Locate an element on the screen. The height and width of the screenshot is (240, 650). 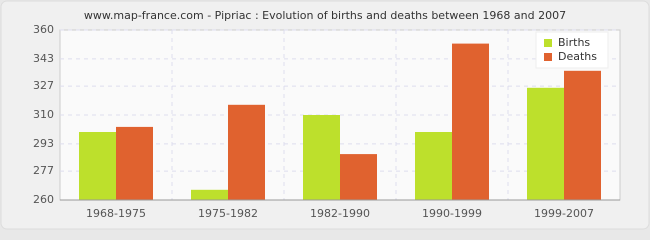
y-tick-label: 293 is located at coordinates (43, 143).